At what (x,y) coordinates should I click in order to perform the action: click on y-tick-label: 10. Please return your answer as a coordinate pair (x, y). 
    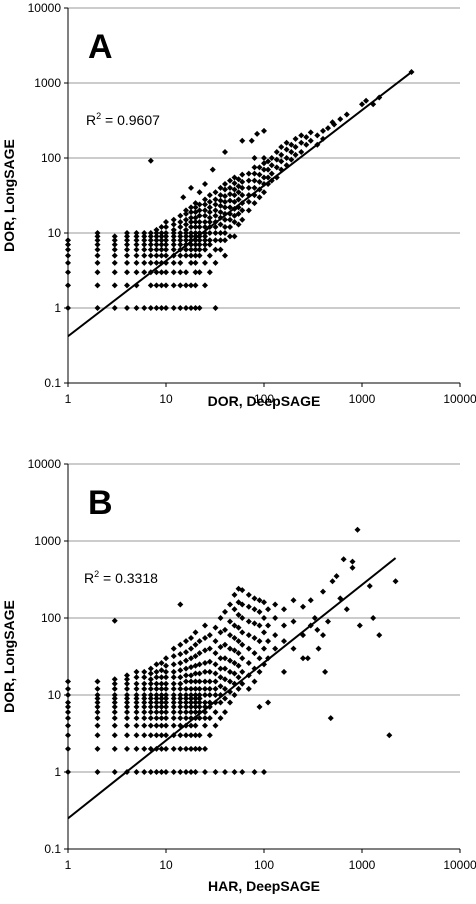
    Looking at the image, I should click on (55, 695).